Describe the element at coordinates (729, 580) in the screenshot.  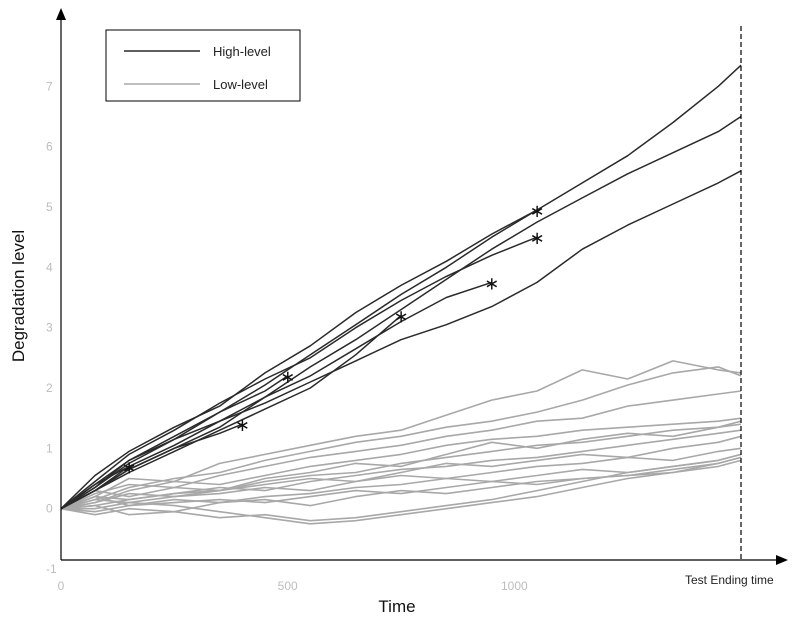
I see `test-ending-label: Test Ending time` at that location.